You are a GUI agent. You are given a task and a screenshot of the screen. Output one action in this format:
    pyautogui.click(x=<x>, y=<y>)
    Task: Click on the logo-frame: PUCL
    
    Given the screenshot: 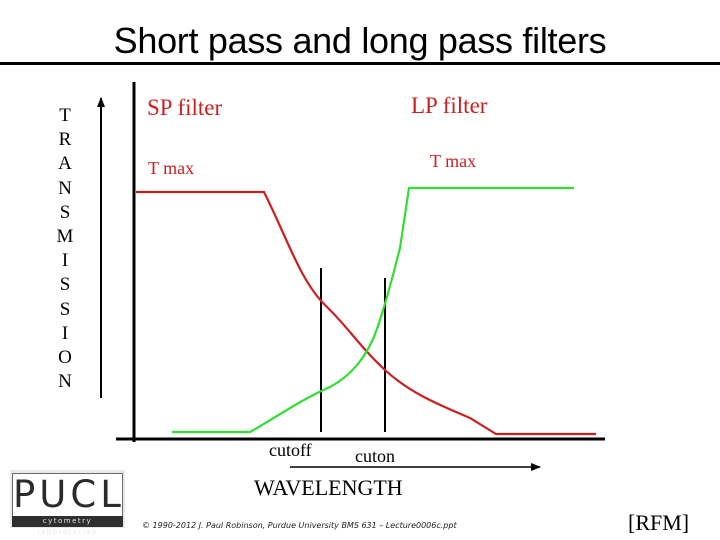 What is the action you would take?
    pyautogui.click(x=67, y=495)
    